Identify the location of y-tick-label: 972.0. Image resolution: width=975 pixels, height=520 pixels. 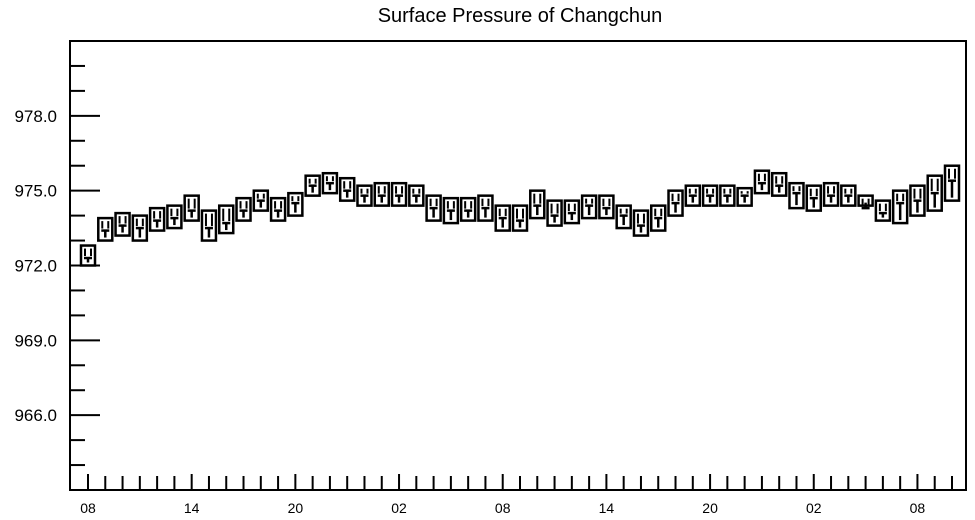
(35, 266).